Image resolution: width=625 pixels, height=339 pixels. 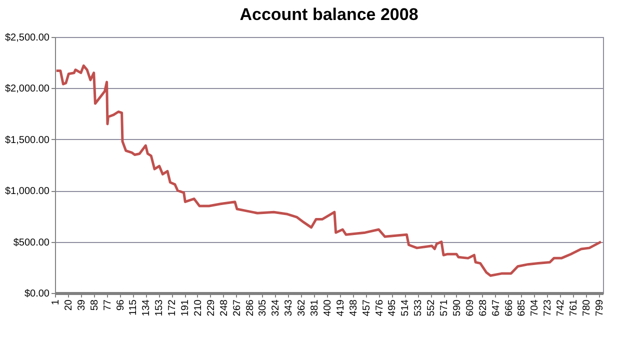 I want to click on x-tick-label: 77, so click(x=108, y=305).